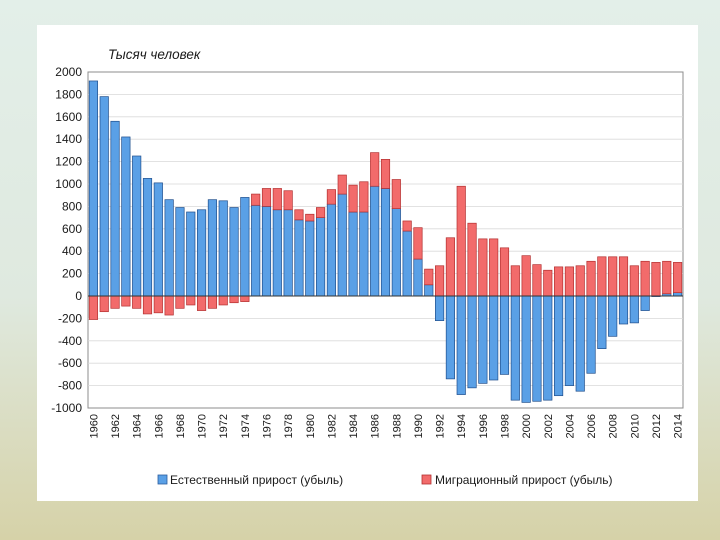 The width and height of the screenshot is (720, 540). Describe the element at coordinates (154, 54) in the screenshot. I see `y-axis-unit-label: Тысяч человек` at that location.